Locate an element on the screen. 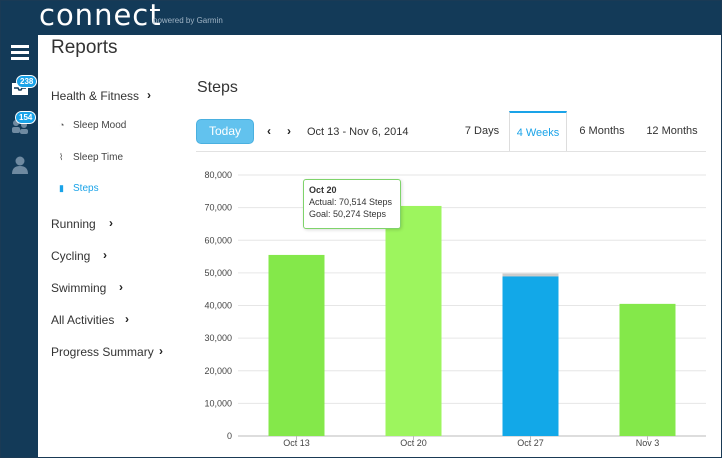 The width and height of the screenshot is (722, 458). nav-running: Running is located at coordinates (73, 224).